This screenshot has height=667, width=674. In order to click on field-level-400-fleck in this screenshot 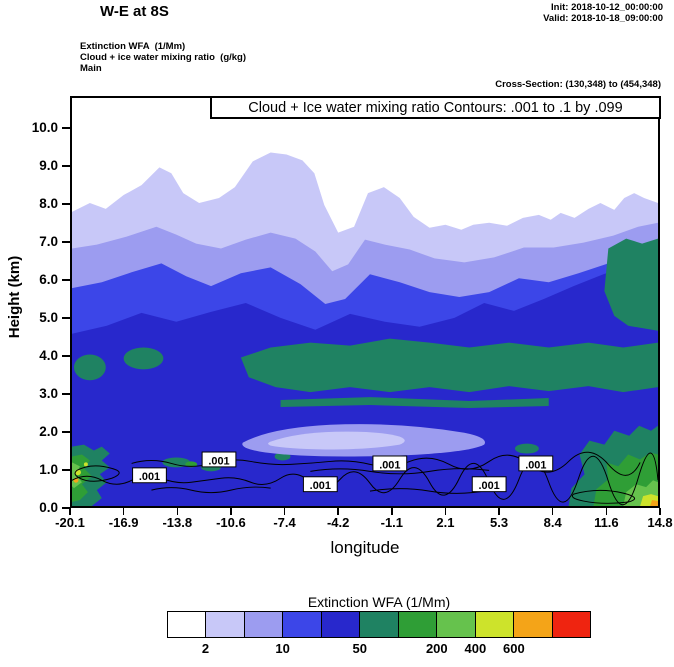, I will do `click(85, 464)`.